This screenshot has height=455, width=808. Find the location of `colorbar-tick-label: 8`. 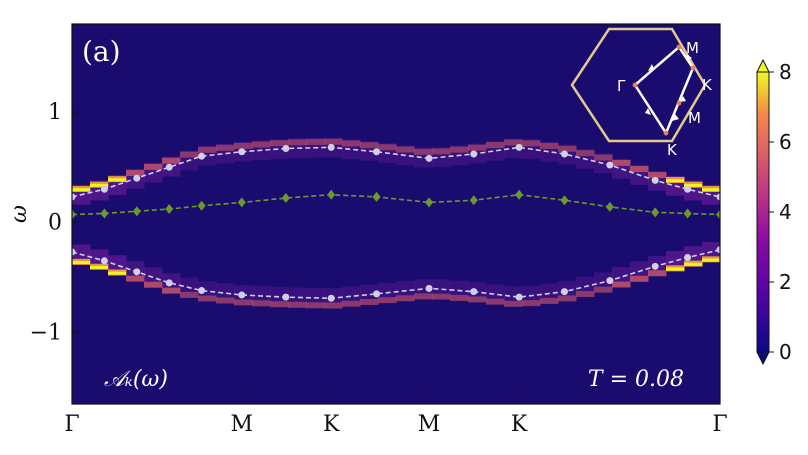

colorbar-tick-label: 8 is located at coordinates (785, 72).